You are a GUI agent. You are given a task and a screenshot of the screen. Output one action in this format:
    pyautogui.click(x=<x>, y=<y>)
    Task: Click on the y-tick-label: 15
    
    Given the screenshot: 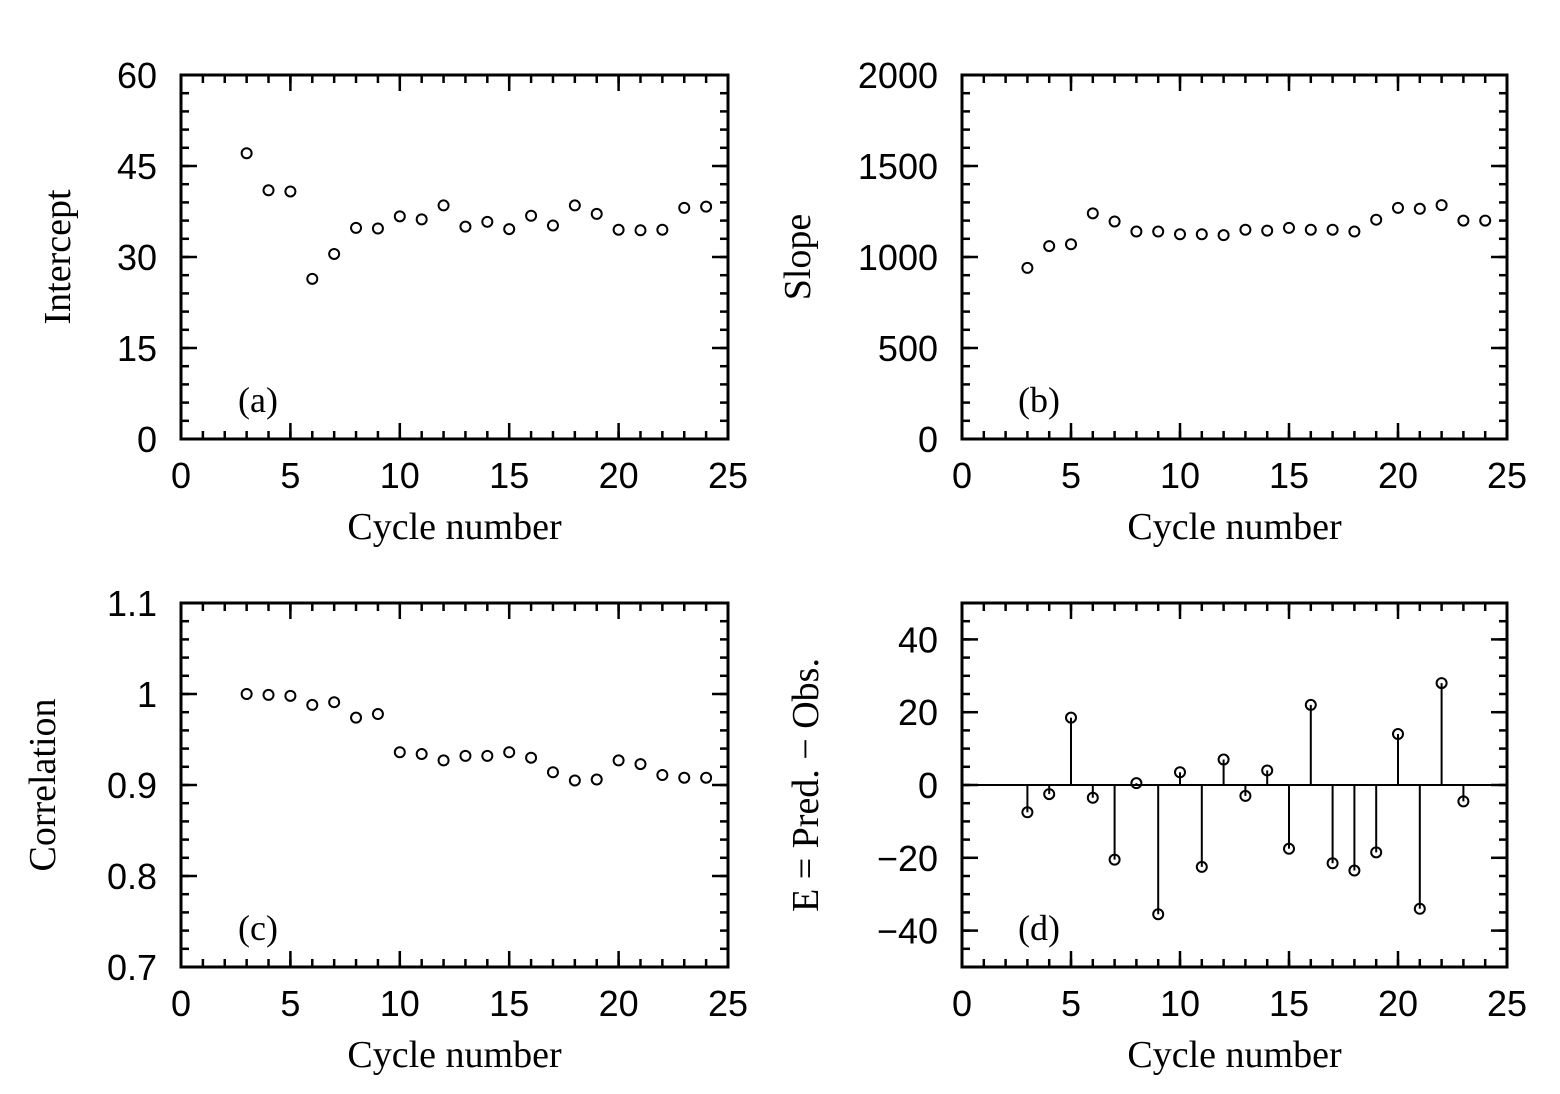 What is the action you would take?
    pyautogui.click(x=137, y=348)
    